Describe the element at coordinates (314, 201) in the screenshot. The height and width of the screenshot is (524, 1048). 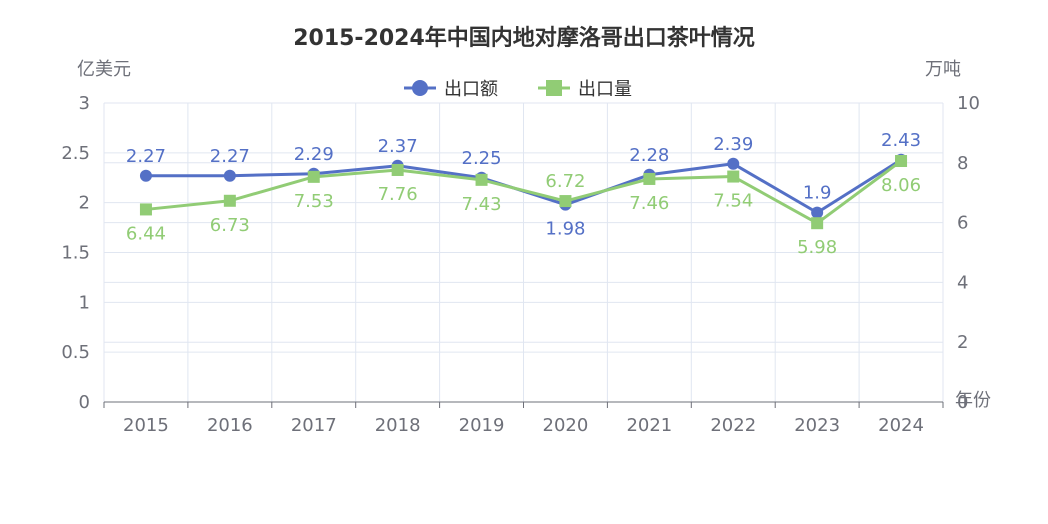
I see `data-label-export-volume: 7.53` at that location.